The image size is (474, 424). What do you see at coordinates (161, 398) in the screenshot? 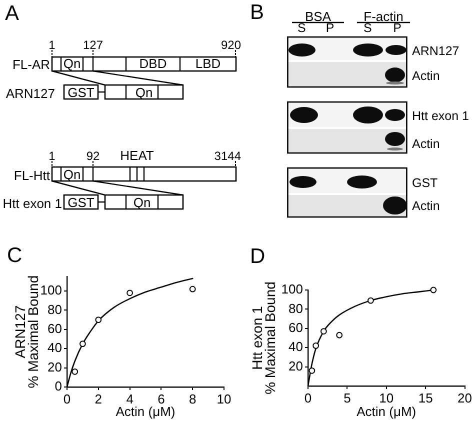
I see `x-tick-label: 6` at bounding box center [161, 398].